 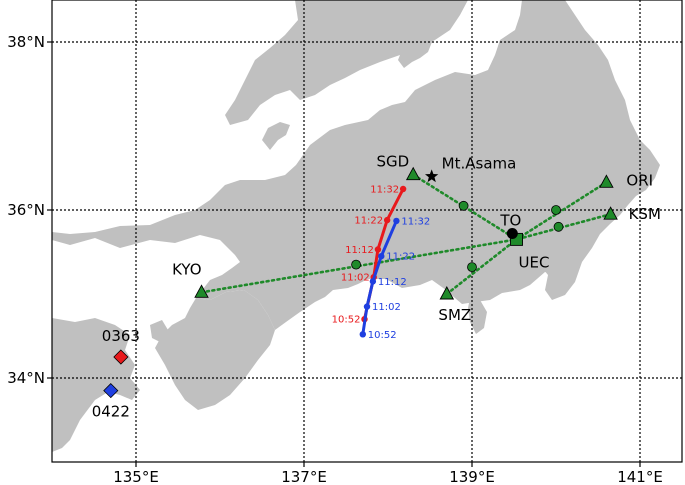 I want to click on city-label: TO, so click(x=510, y=221).